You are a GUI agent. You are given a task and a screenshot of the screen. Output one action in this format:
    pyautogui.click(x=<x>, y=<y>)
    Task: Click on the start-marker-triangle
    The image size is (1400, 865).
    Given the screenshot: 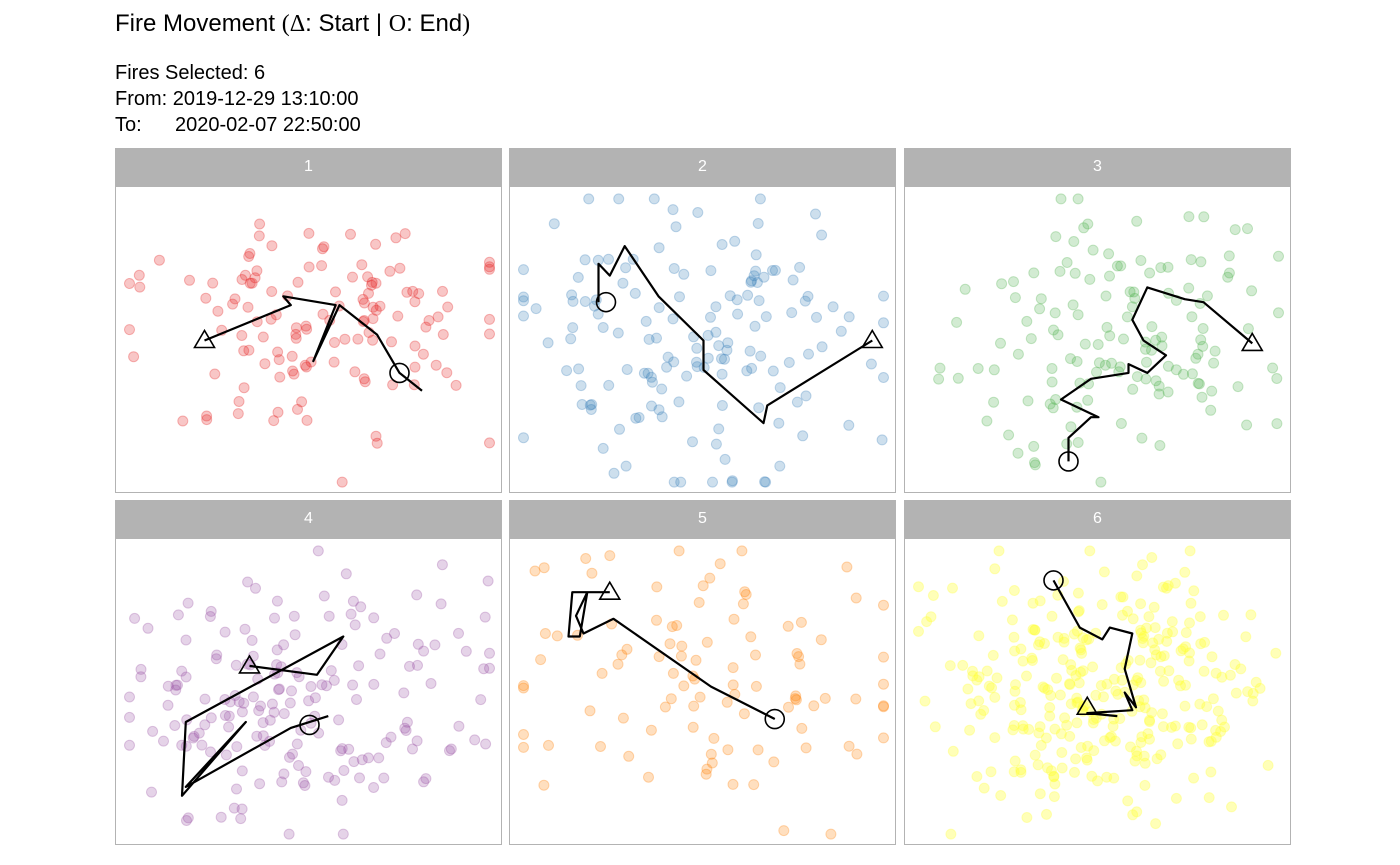 What is the action you would take?
    pyautogui.click(x=872, y=338)
    